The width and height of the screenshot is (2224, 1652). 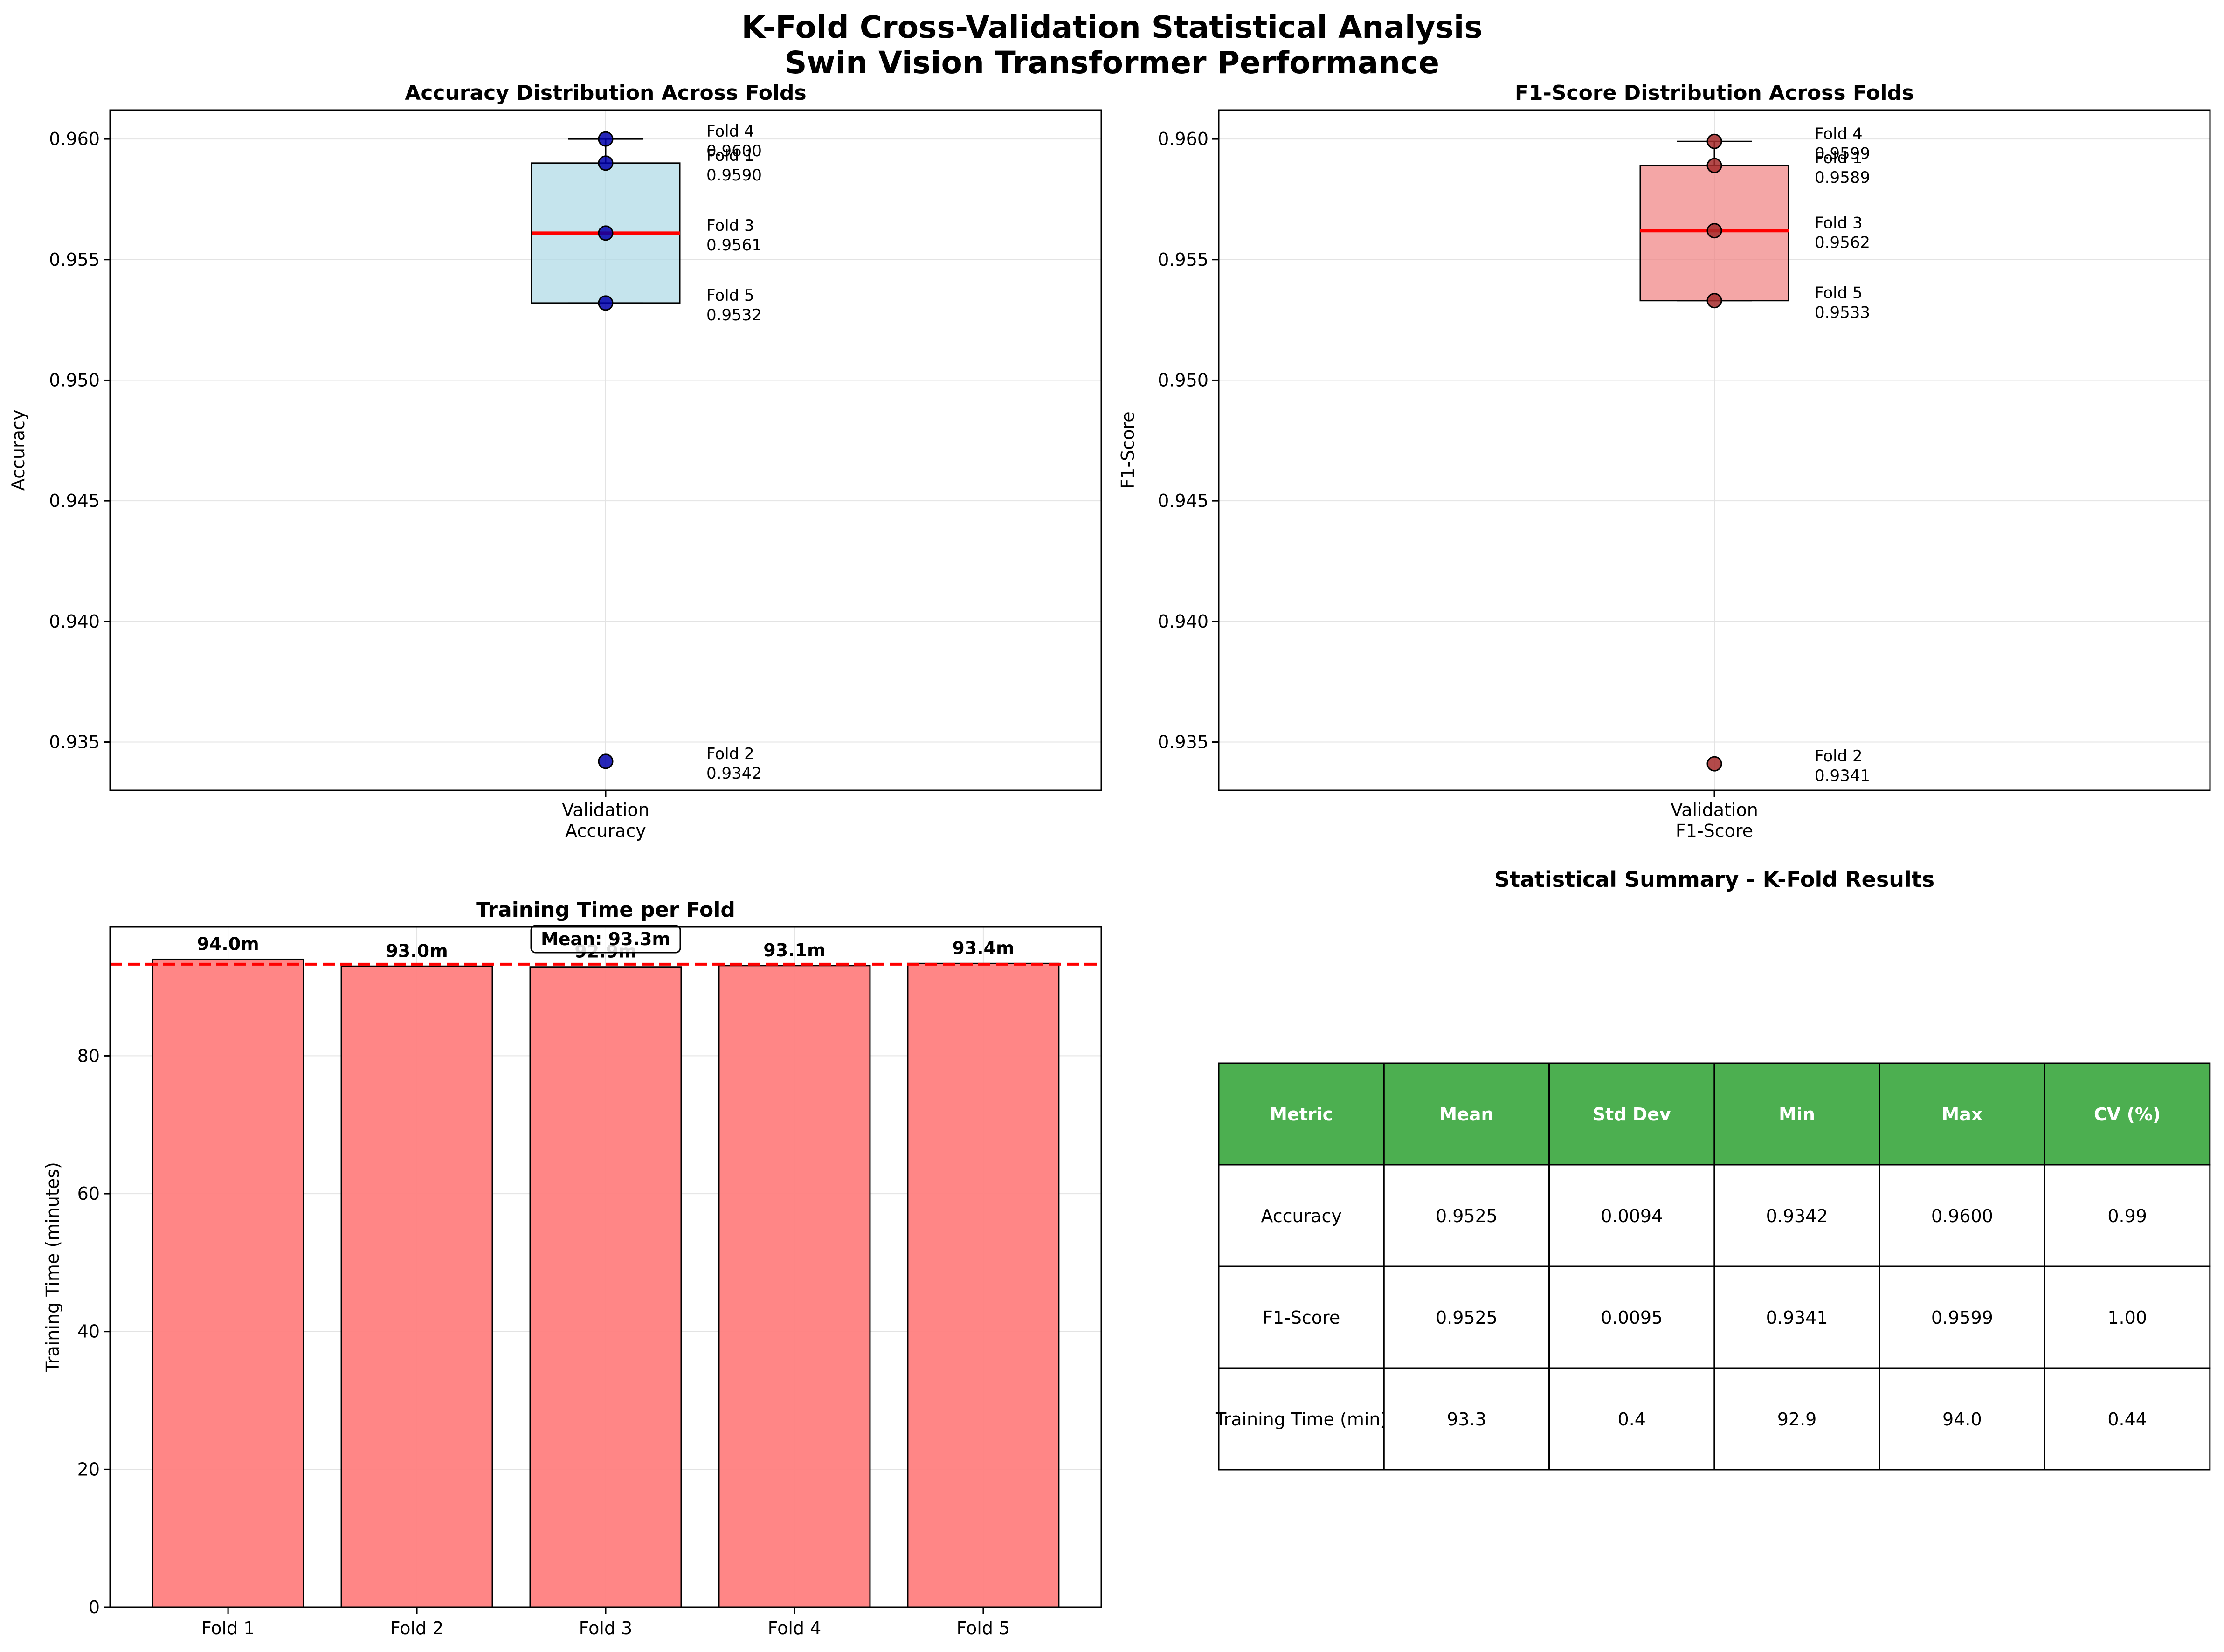 What do you see at coordinates (52, 1267) in the screenshot?
I see `training-ylabel: Training Time (minutes)` at bounding box center [52, 1267].